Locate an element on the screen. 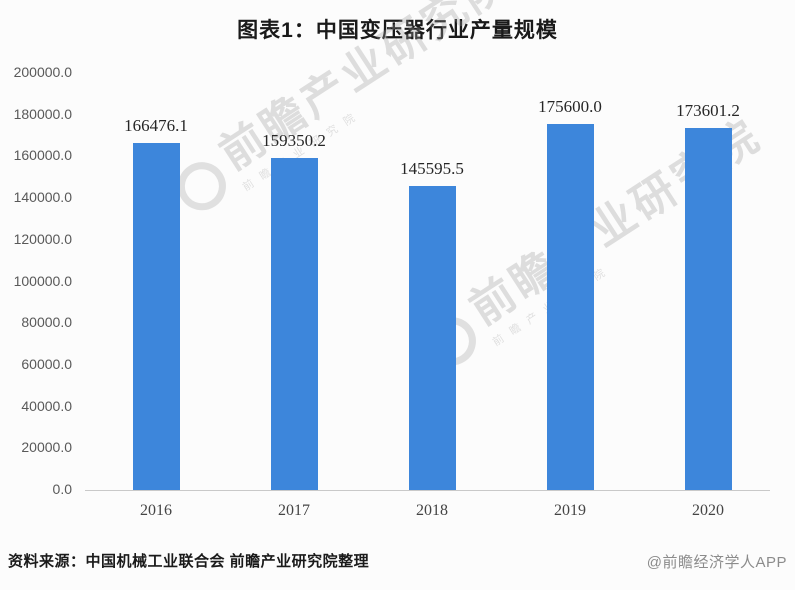 The height and width of the screenshot is (590, 795). y-axis-tick-label: 20000.0 is located at coordinates (46, 447).